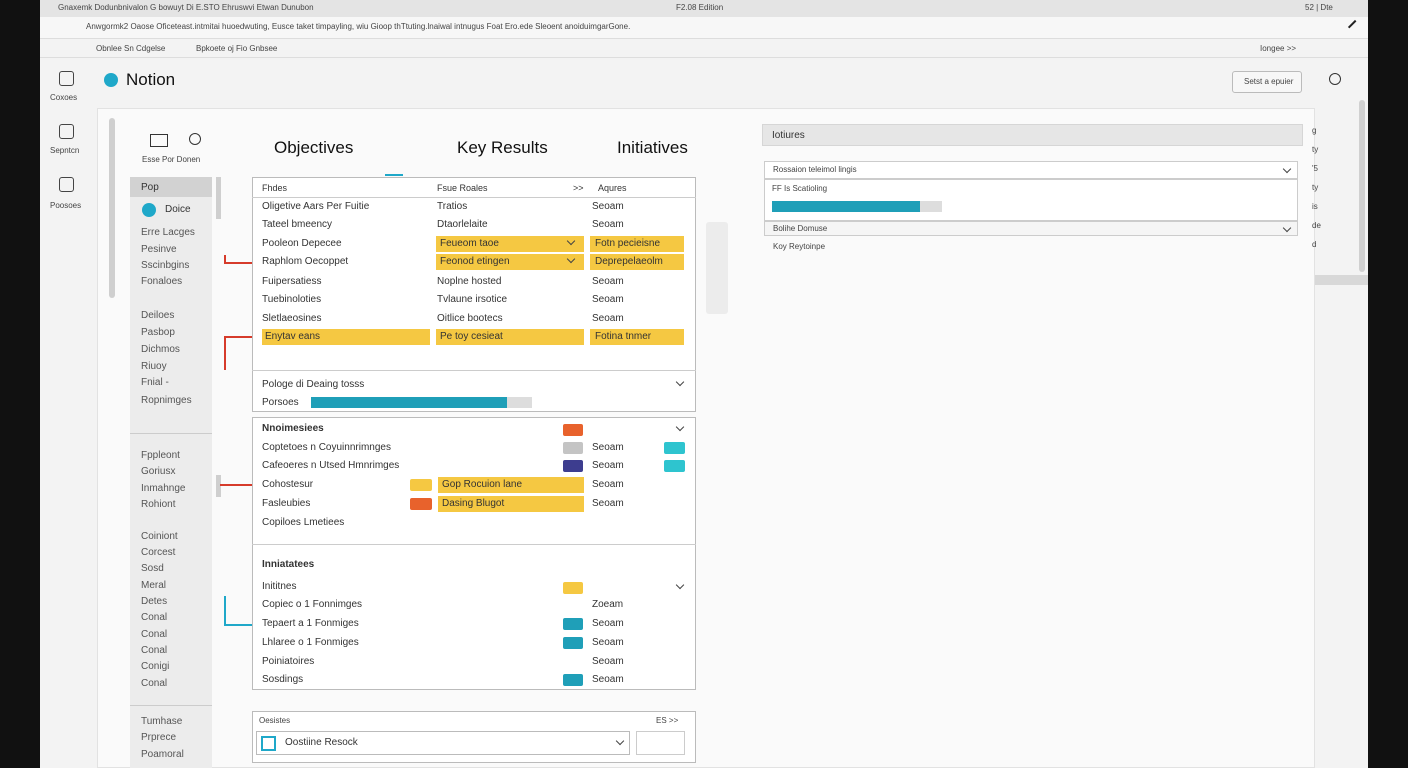 The width and height of the screenshot is (1408, 768). Describe the element at coordinates (158, 552) in the screenshot. I see `sidebar-item: Corcest` at that location.